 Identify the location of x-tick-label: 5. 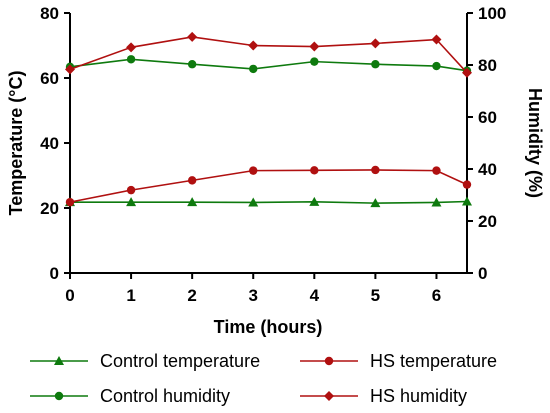
(375, 295).